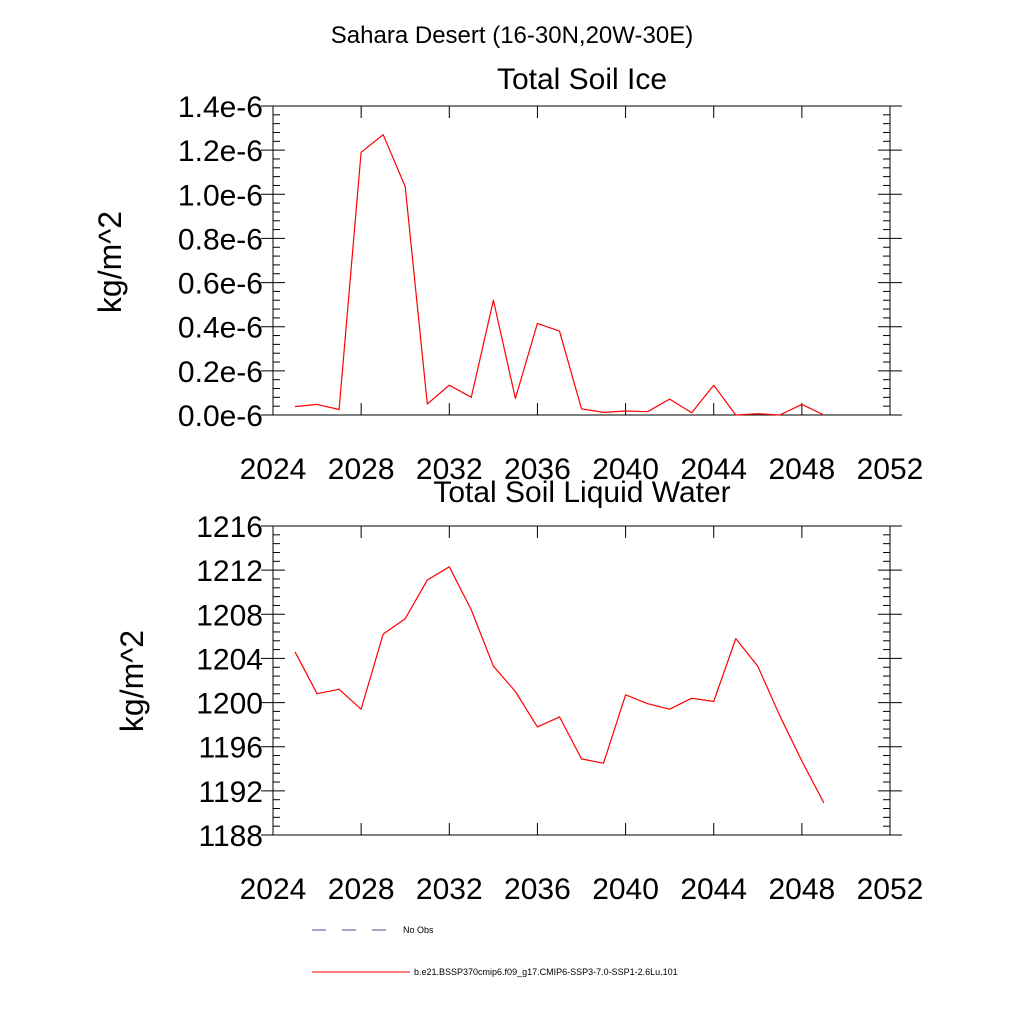 Image resolution: width=1024 pixels, height=1024 pixels. I want to click on y-tick-label: 1212, so click(229, 571).